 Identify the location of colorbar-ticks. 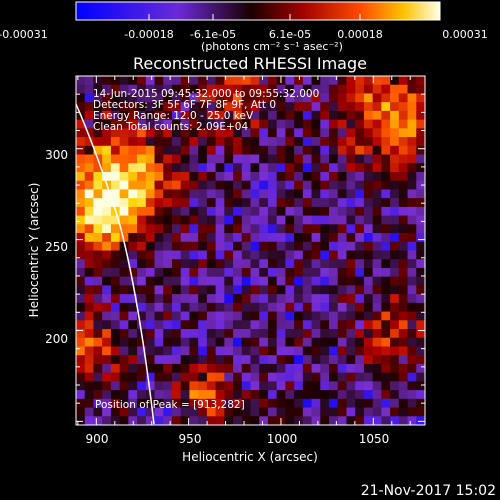
(258, 17).